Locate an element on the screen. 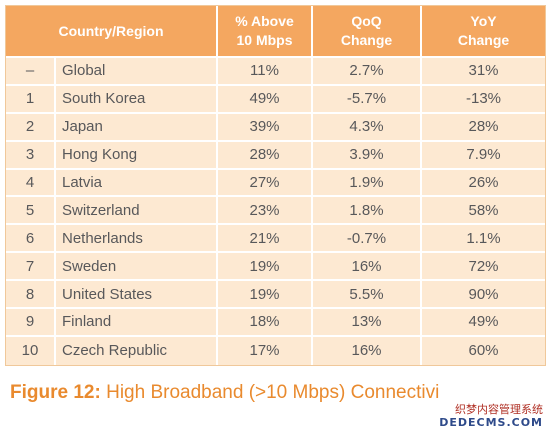 The height and width of the screenshot is (433, 549). rank-cell: 8 is located at coordinates (31, 294).